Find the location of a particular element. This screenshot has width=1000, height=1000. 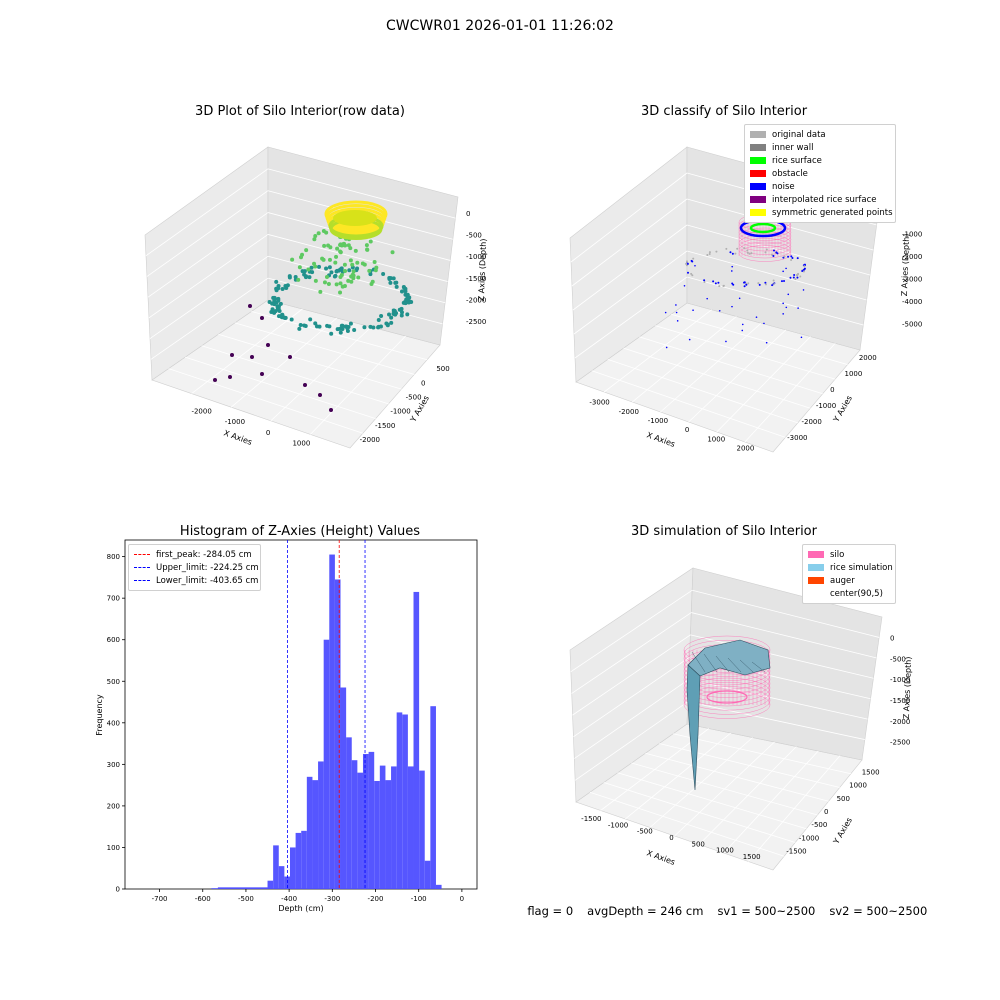

p1-z-axis-label: Z Axies (Depth) is located at coordinates (482, 269).